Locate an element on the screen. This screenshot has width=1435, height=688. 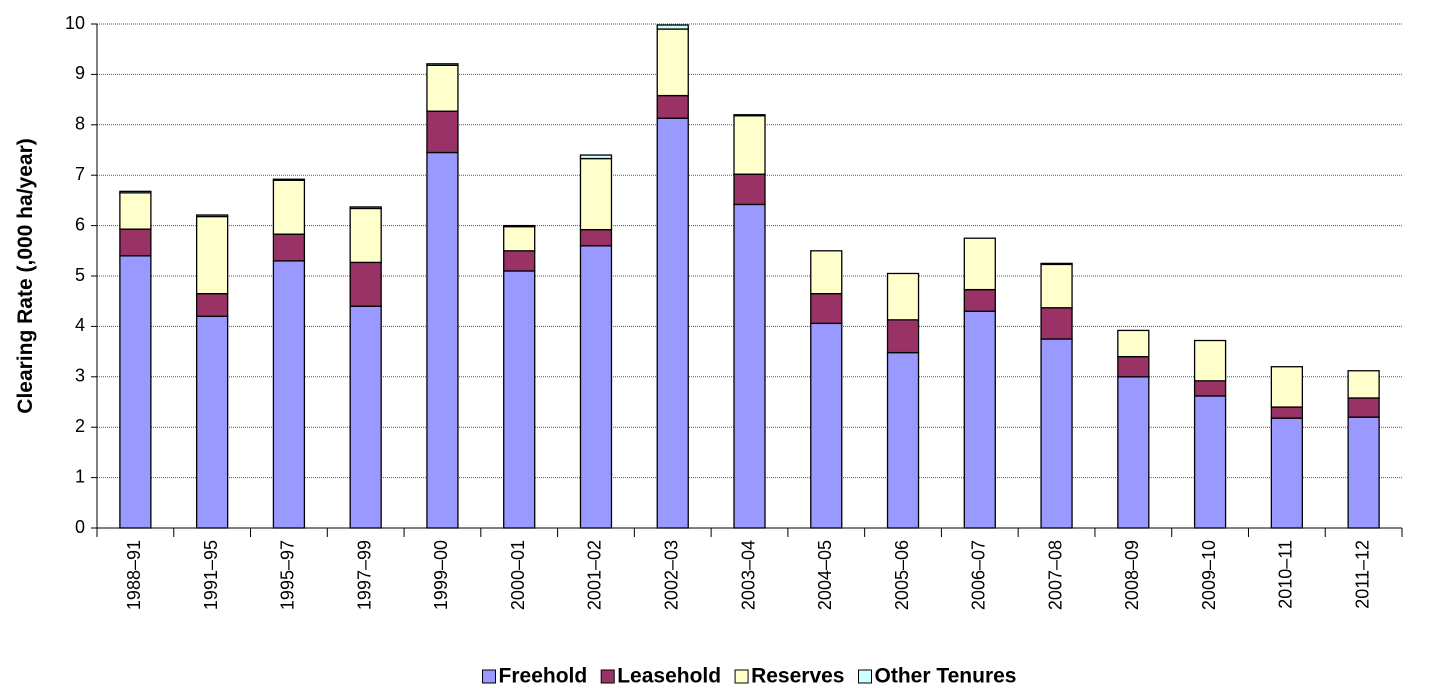
x-tick-label: 1988–91 is located at coordinates (134, 575).